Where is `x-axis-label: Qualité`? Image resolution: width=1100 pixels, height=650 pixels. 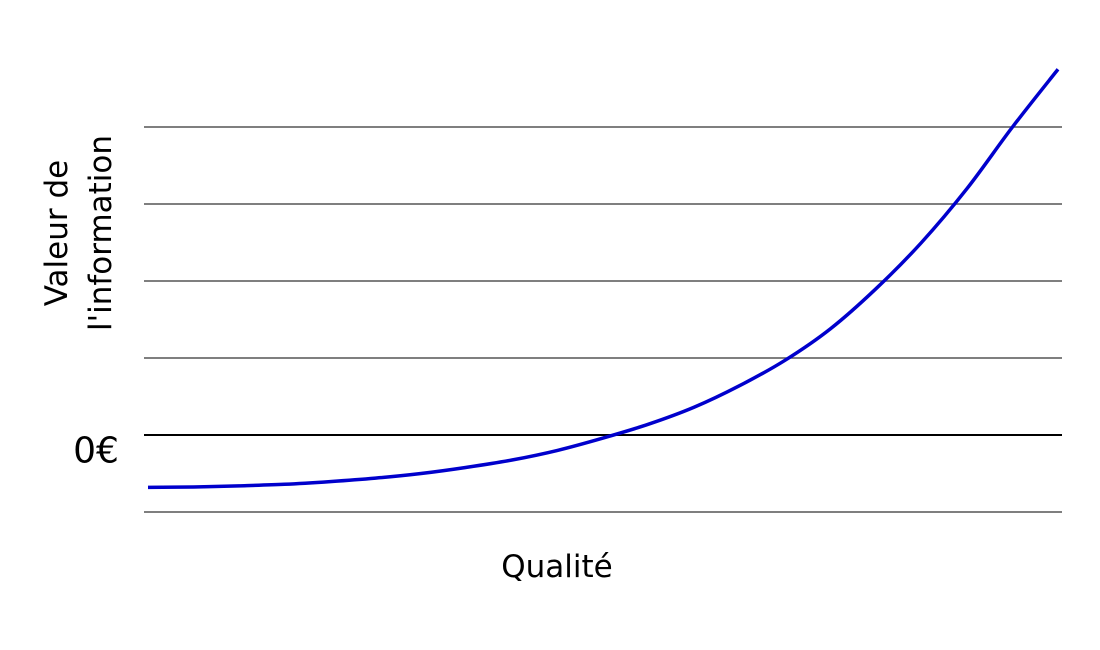
x-axis-label: Qualité is located at coordinates (557, 567).